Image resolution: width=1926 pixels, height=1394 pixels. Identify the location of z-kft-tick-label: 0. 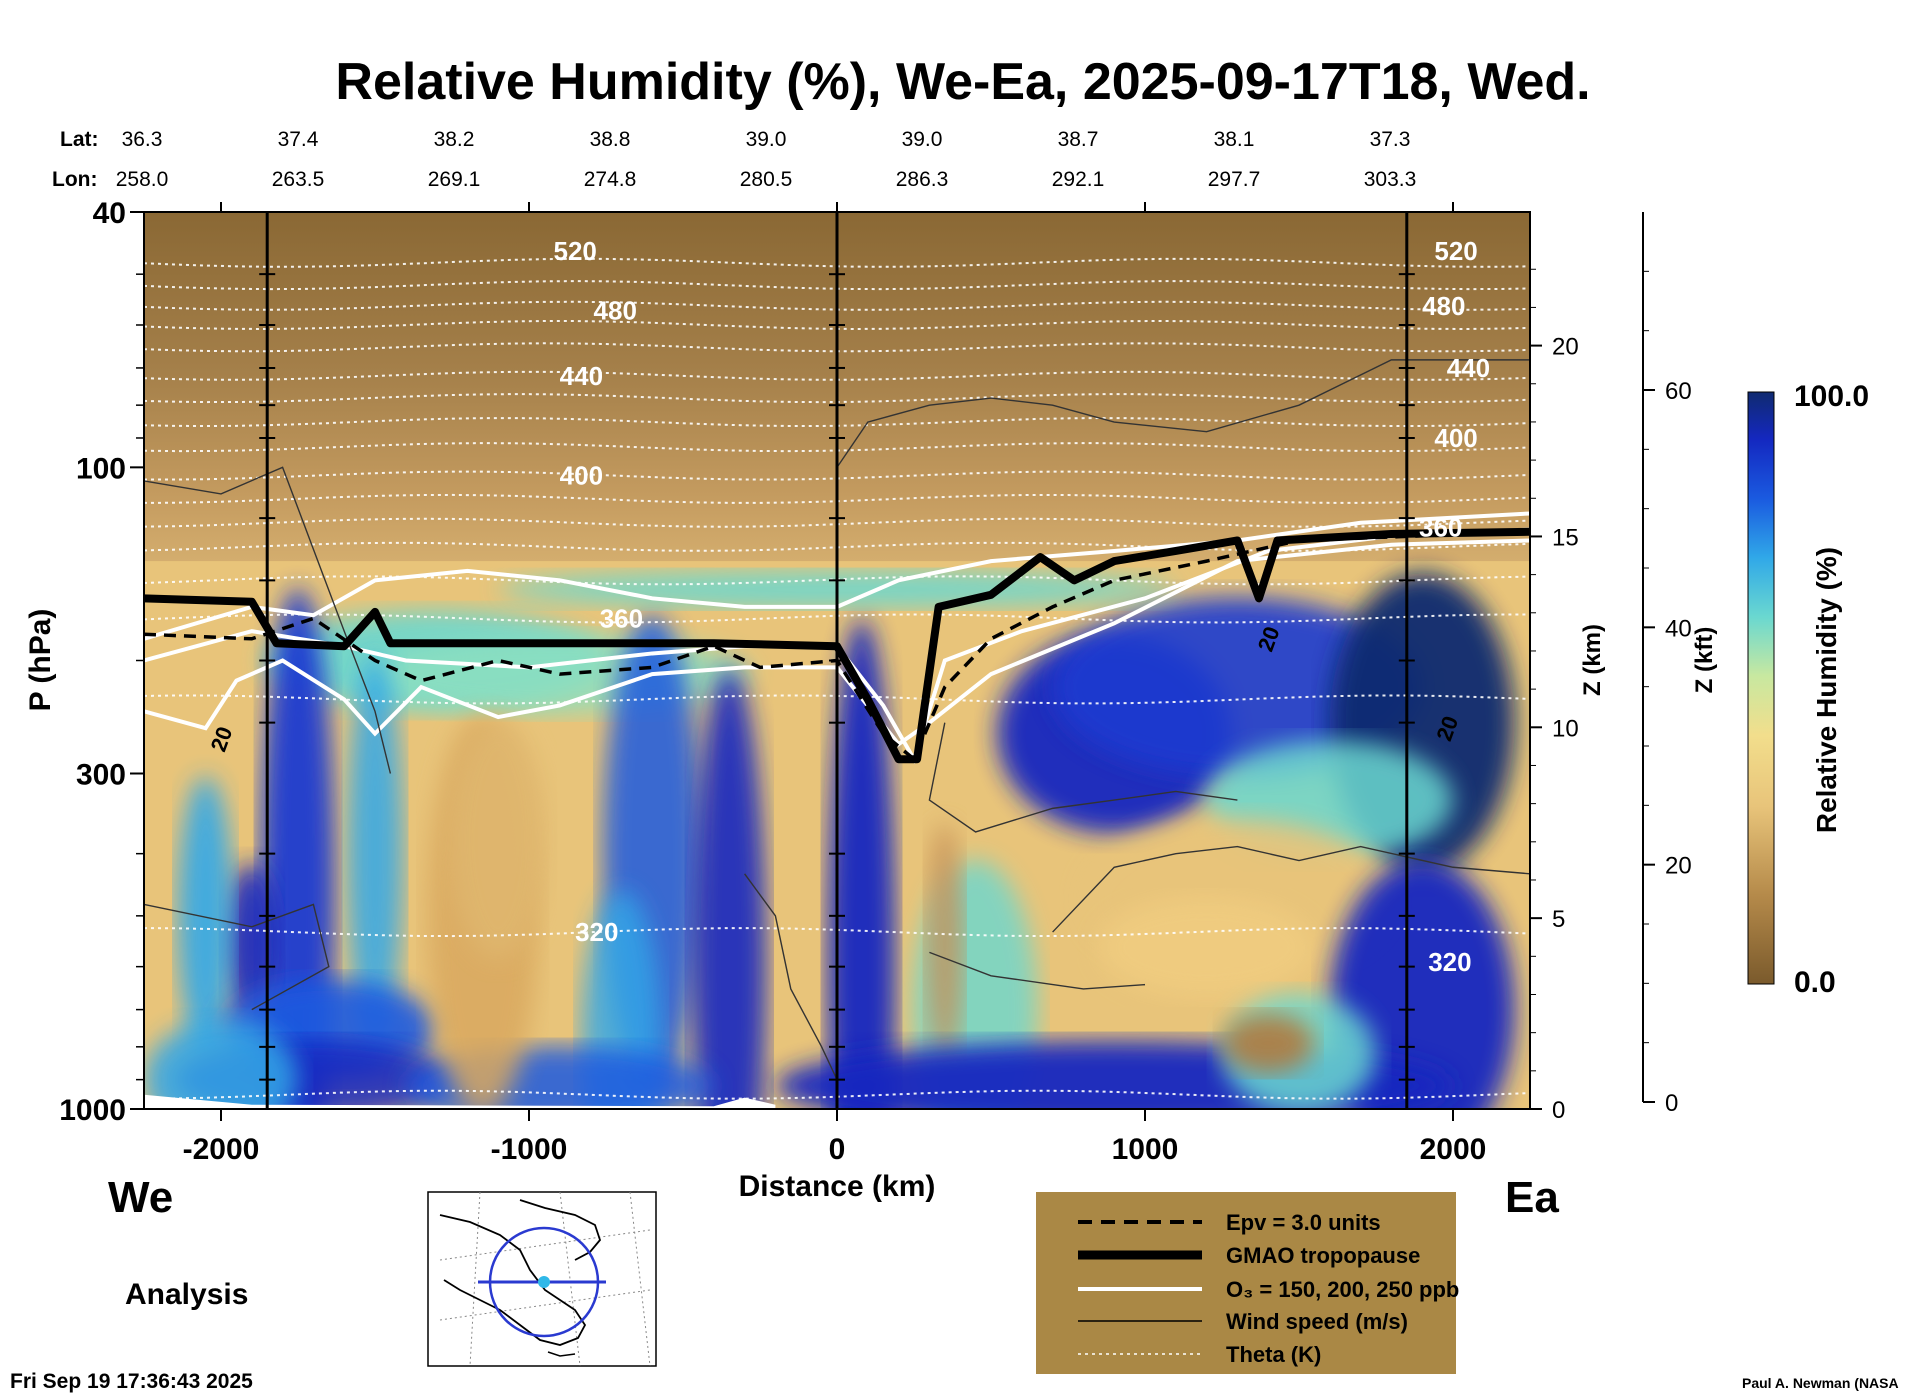
(1671, 1103).